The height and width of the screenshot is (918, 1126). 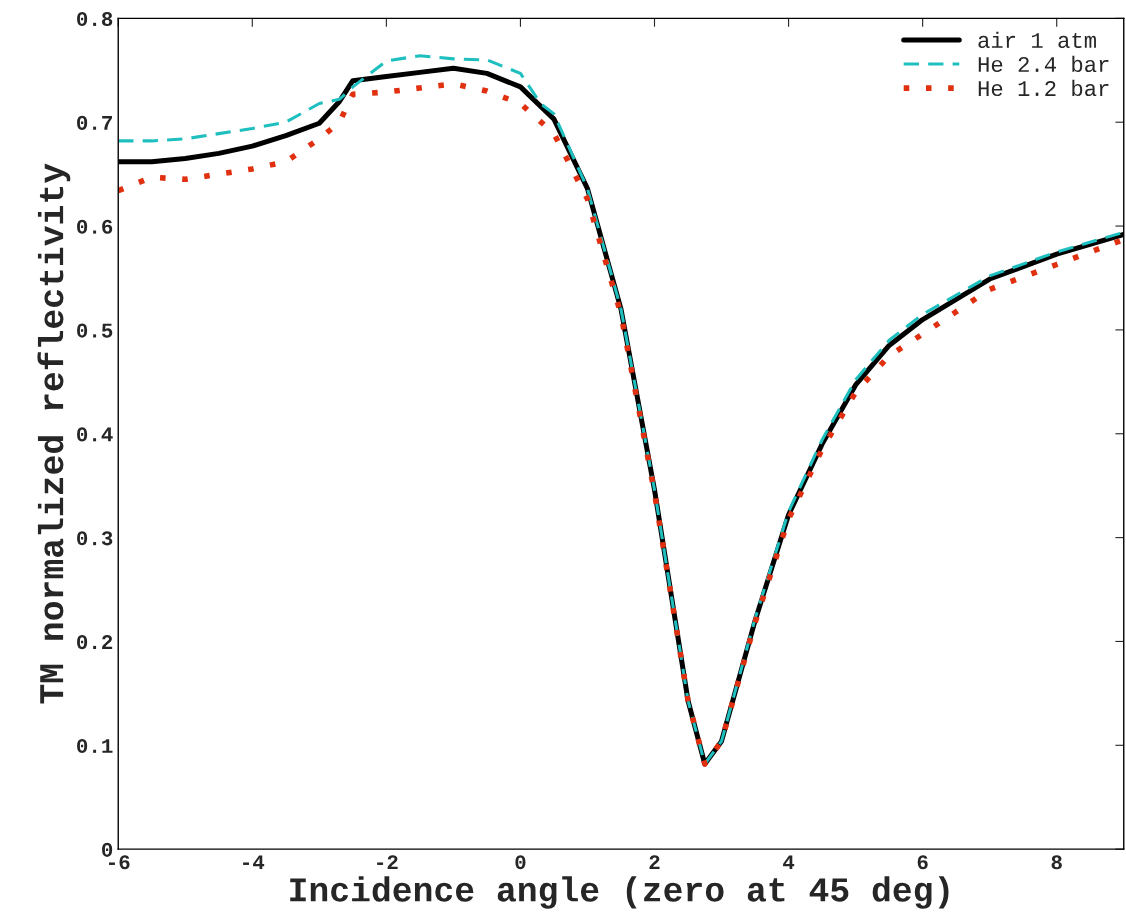 What do you see at coordinates (619, 892) in the screenshot?
I see `x-axis-title: Incidence angle (zero at 45 deg)` at bounding box center [619, 892].